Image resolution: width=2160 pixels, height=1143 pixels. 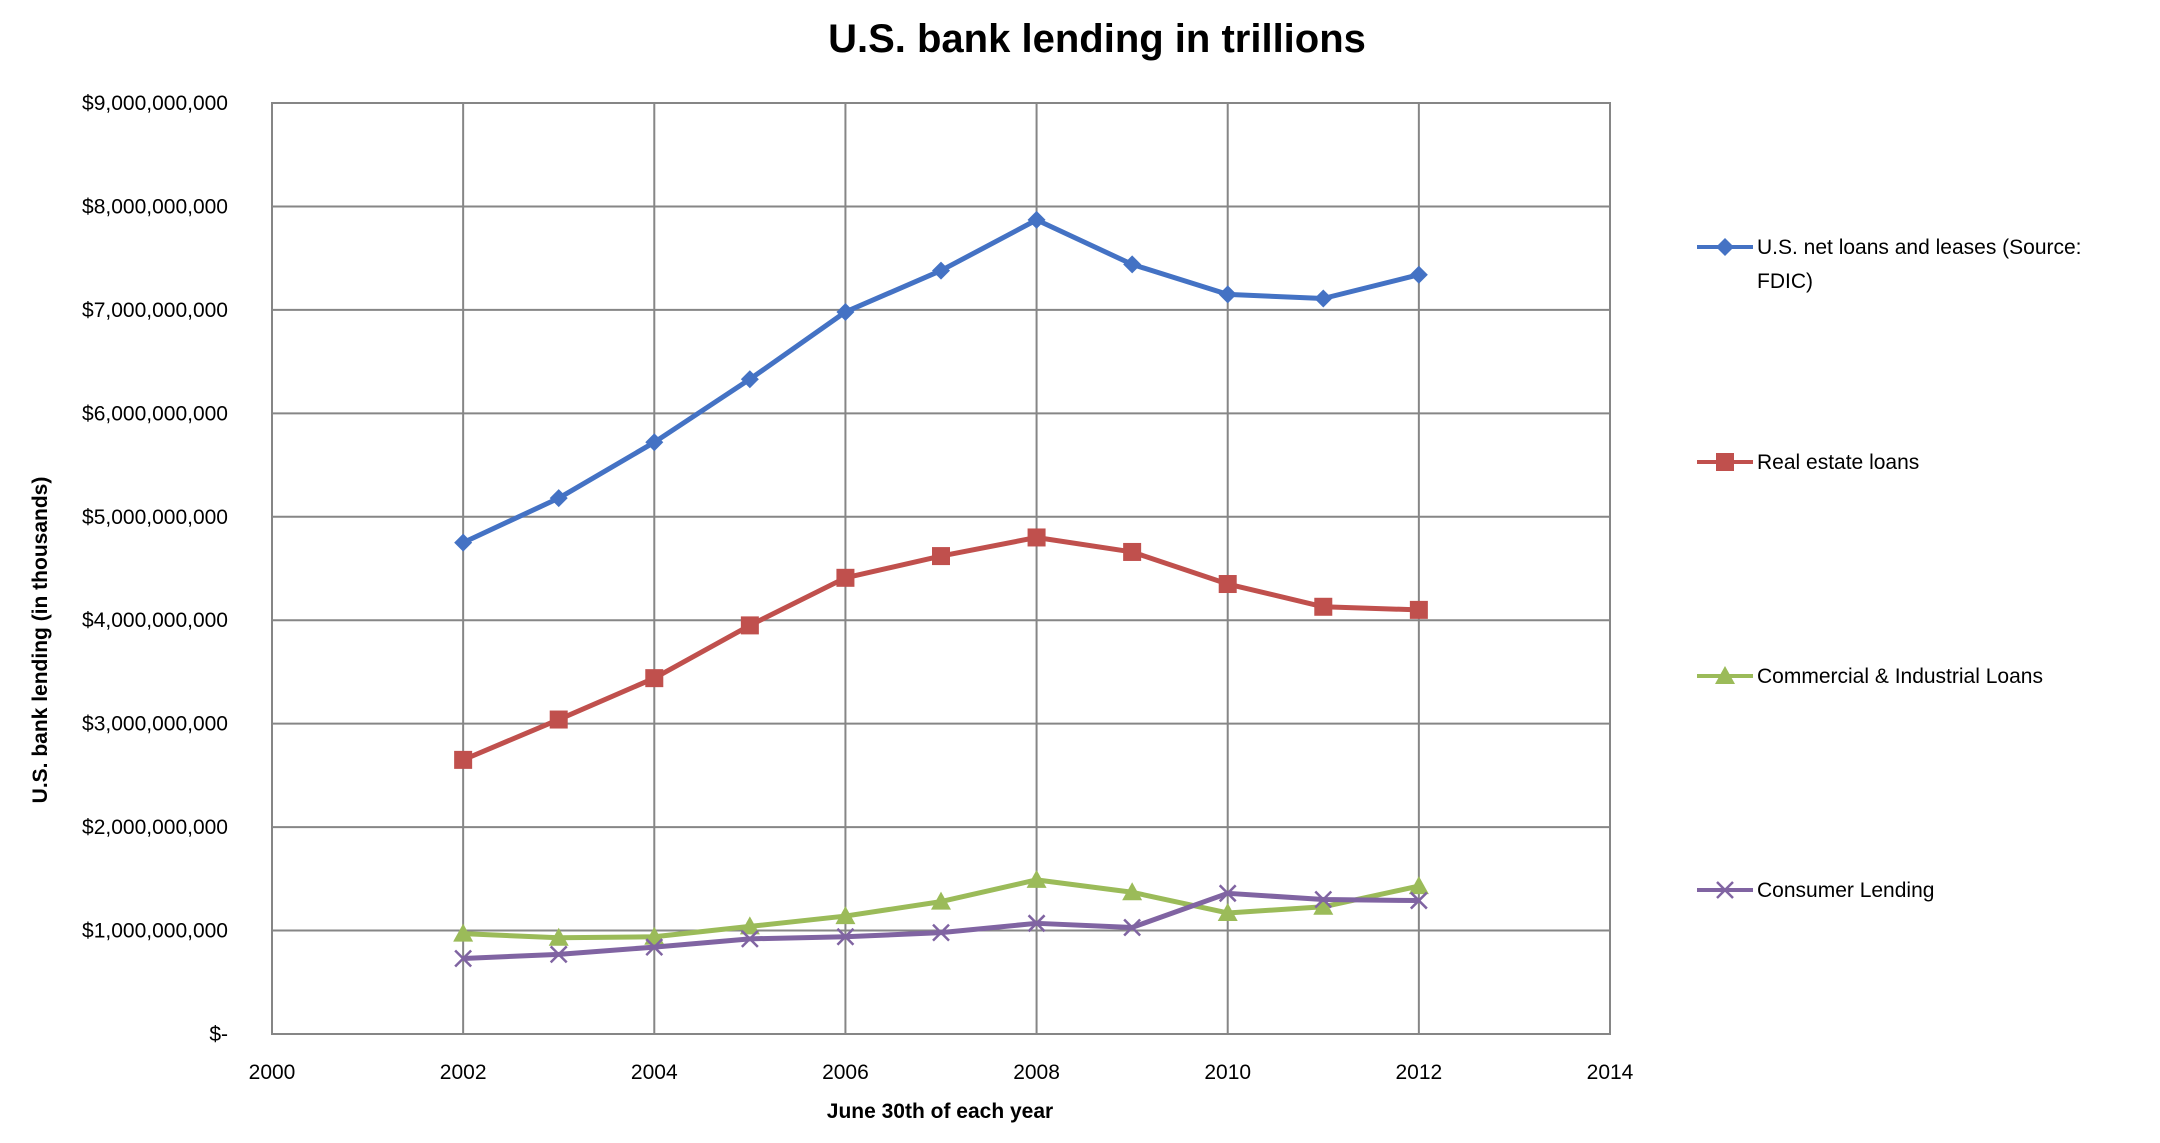 What do you see at coordinates (40, 640) in the screenshot?
I see `y-axis-title: U.S. bank lending (in thousands)` at bounding box center [40, 640].